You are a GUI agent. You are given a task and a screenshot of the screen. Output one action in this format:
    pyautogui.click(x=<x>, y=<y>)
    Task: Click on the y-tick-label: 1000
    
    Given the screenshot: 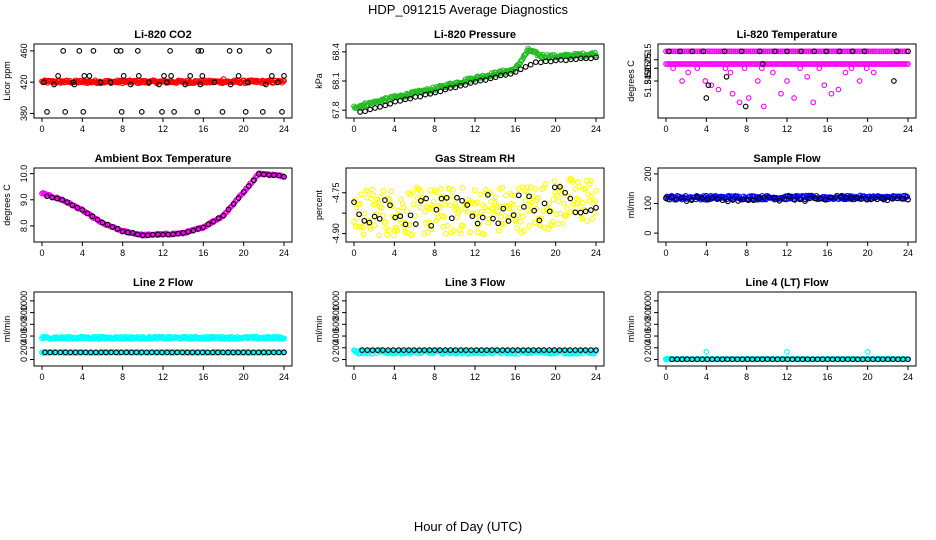 What is the action you would take?
    pyautogui.click(x=648, y=301)
    